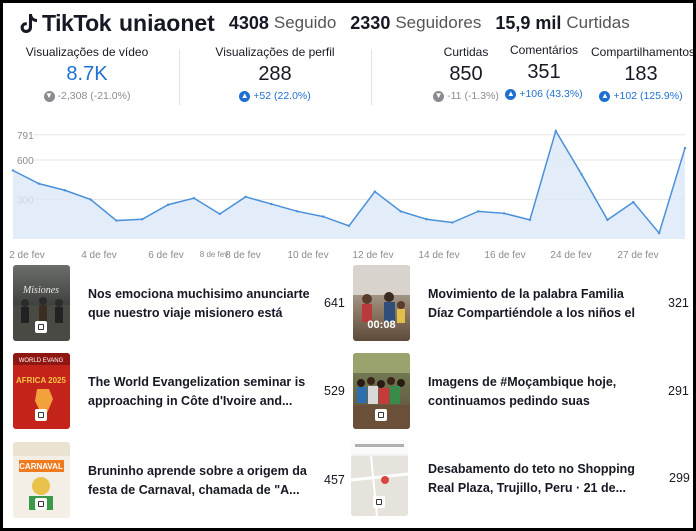 The height and width of the screenshot is (531, 696). Describe the element at coordinates (371, 77) in the screenshot. I see `divider` at that location.